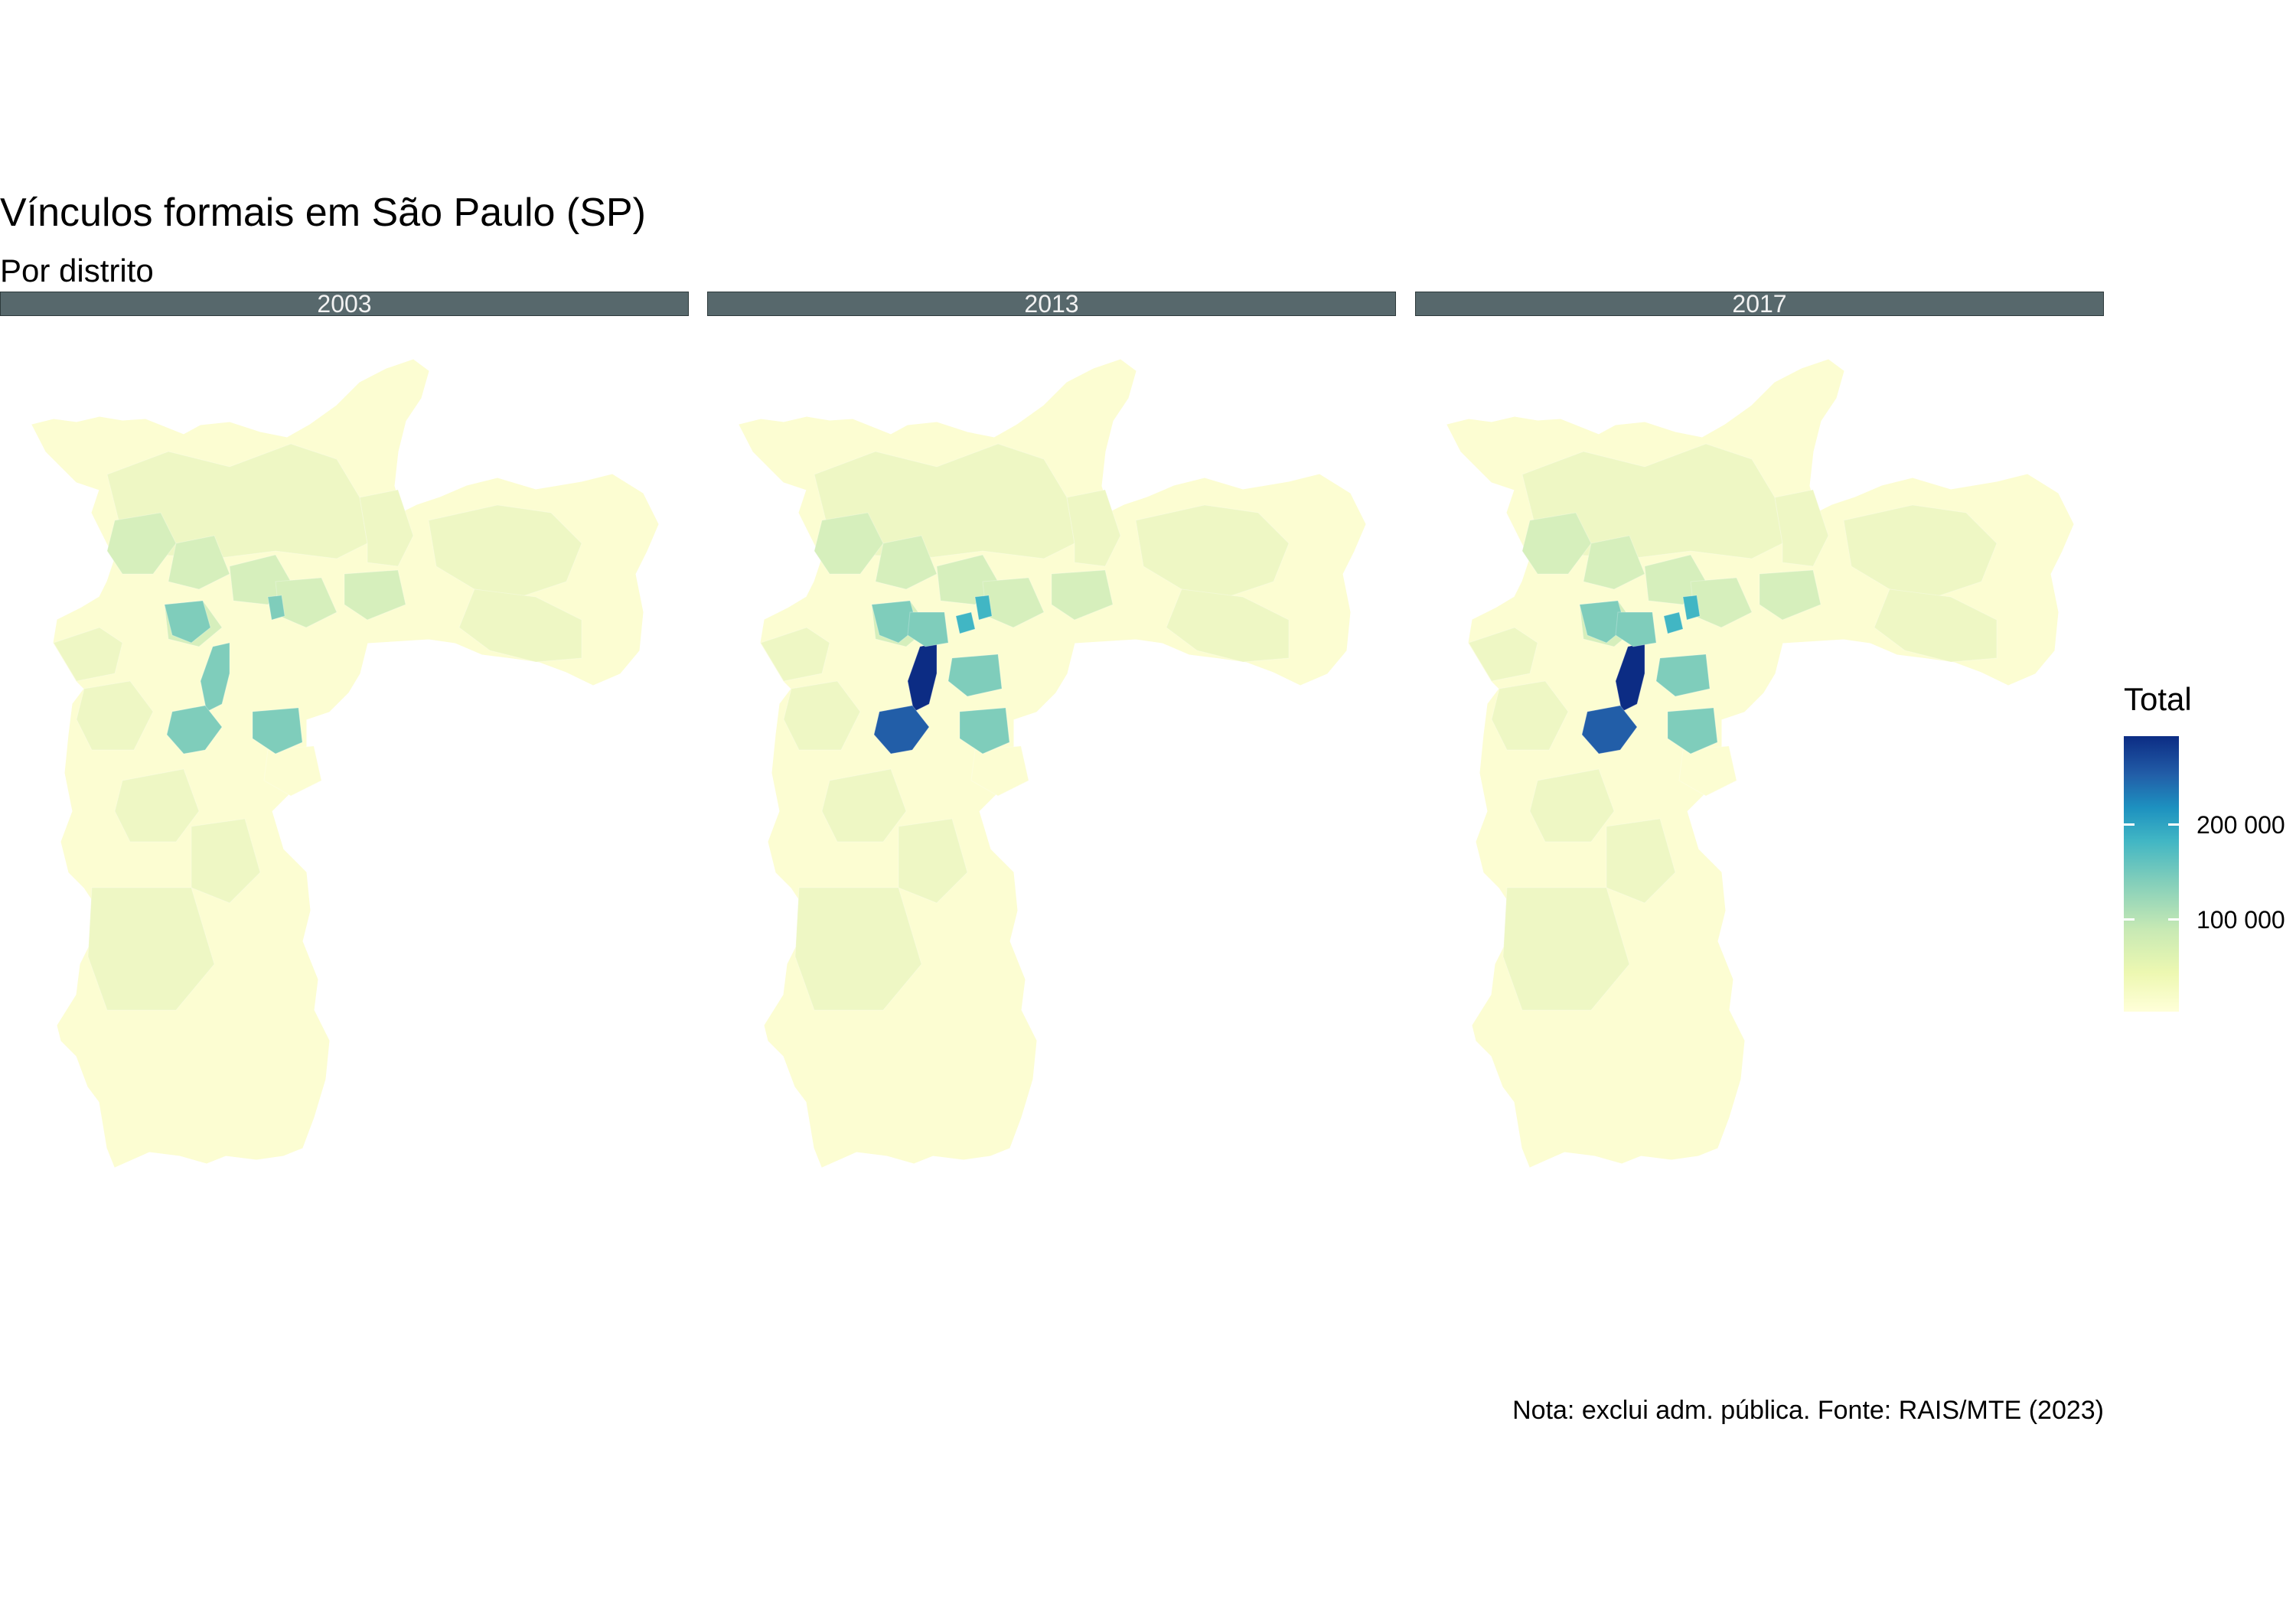 This screenshot has height=1607, width=2296. Describe the element at coordinates (77, 270) in the screenshot. I see `chart-subtitle: Por distrito` at that location.